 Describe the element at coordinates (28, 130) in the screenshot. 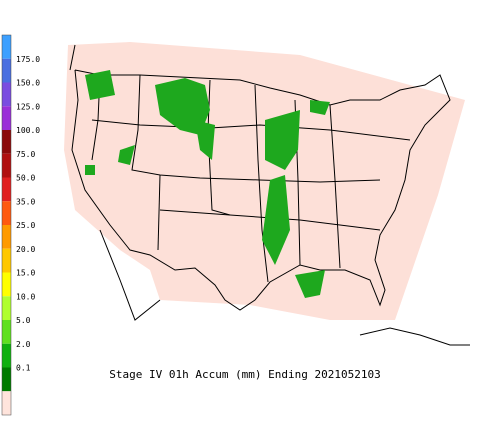

I see `legend-label: 100.0` at that location.